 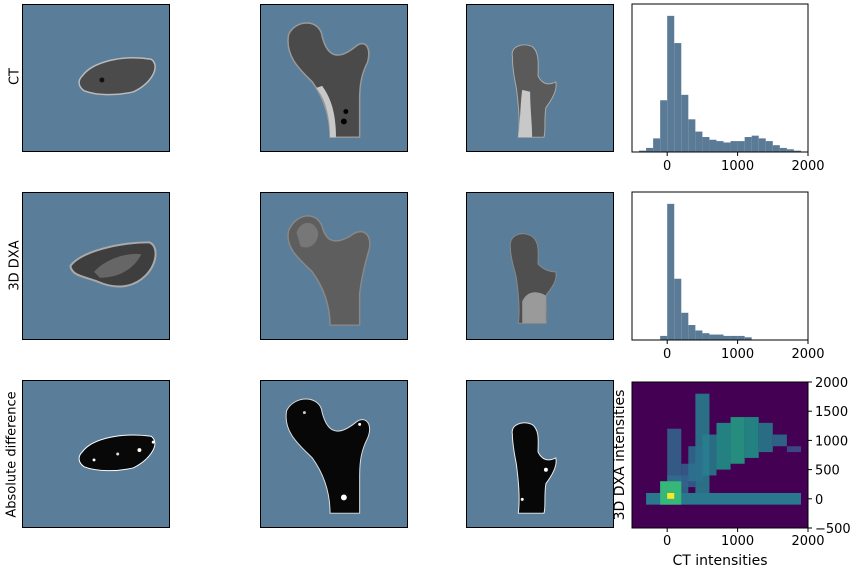 What do you see at coordinates (540, 454) in the screenshot?
I see `diff-sagittal-slice` at bounding box center [540, 454].